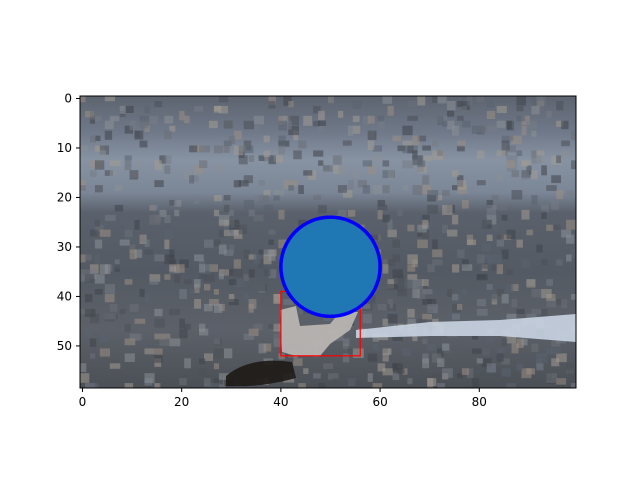 The width and height of the screenshot is (640, 480). Describe the element at coordinates (64, 197) in the screenshot. I see `y-tick-label: 20` at that location.